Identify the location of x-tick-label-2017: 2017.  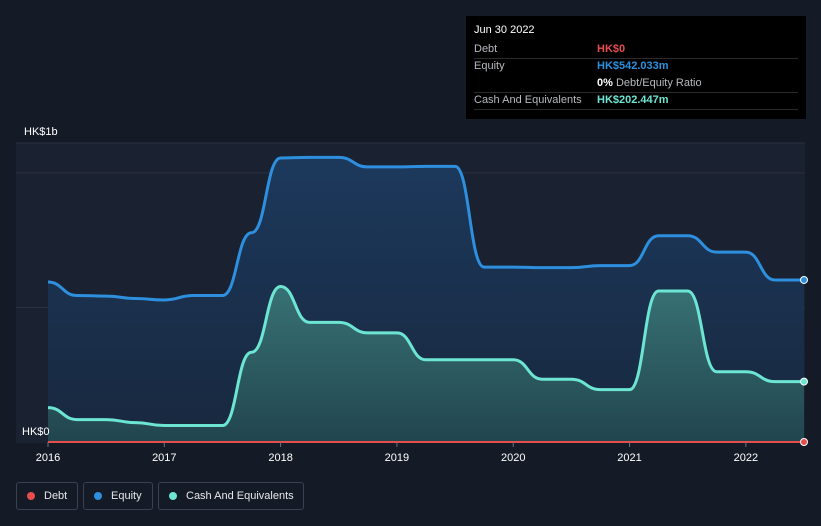
(164, 458).